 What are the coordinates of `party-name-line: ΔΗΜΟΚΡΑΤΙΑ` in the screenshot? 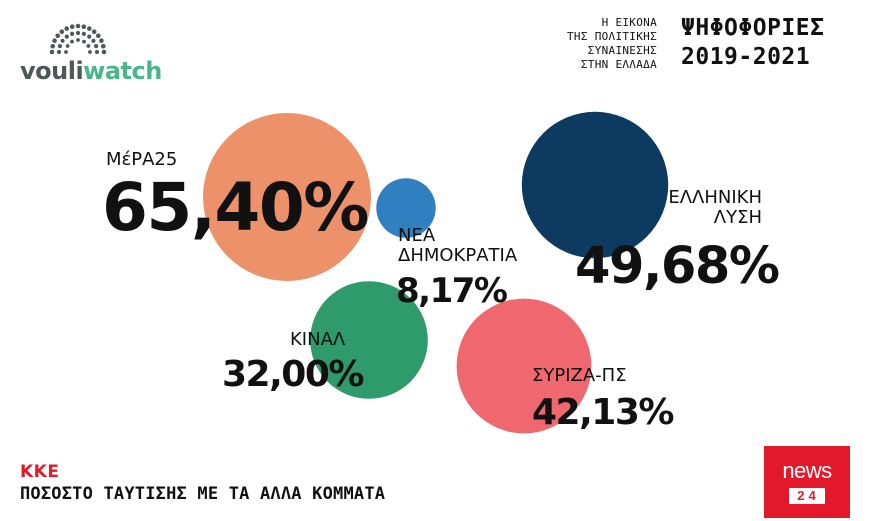 It's located at (458, 255).